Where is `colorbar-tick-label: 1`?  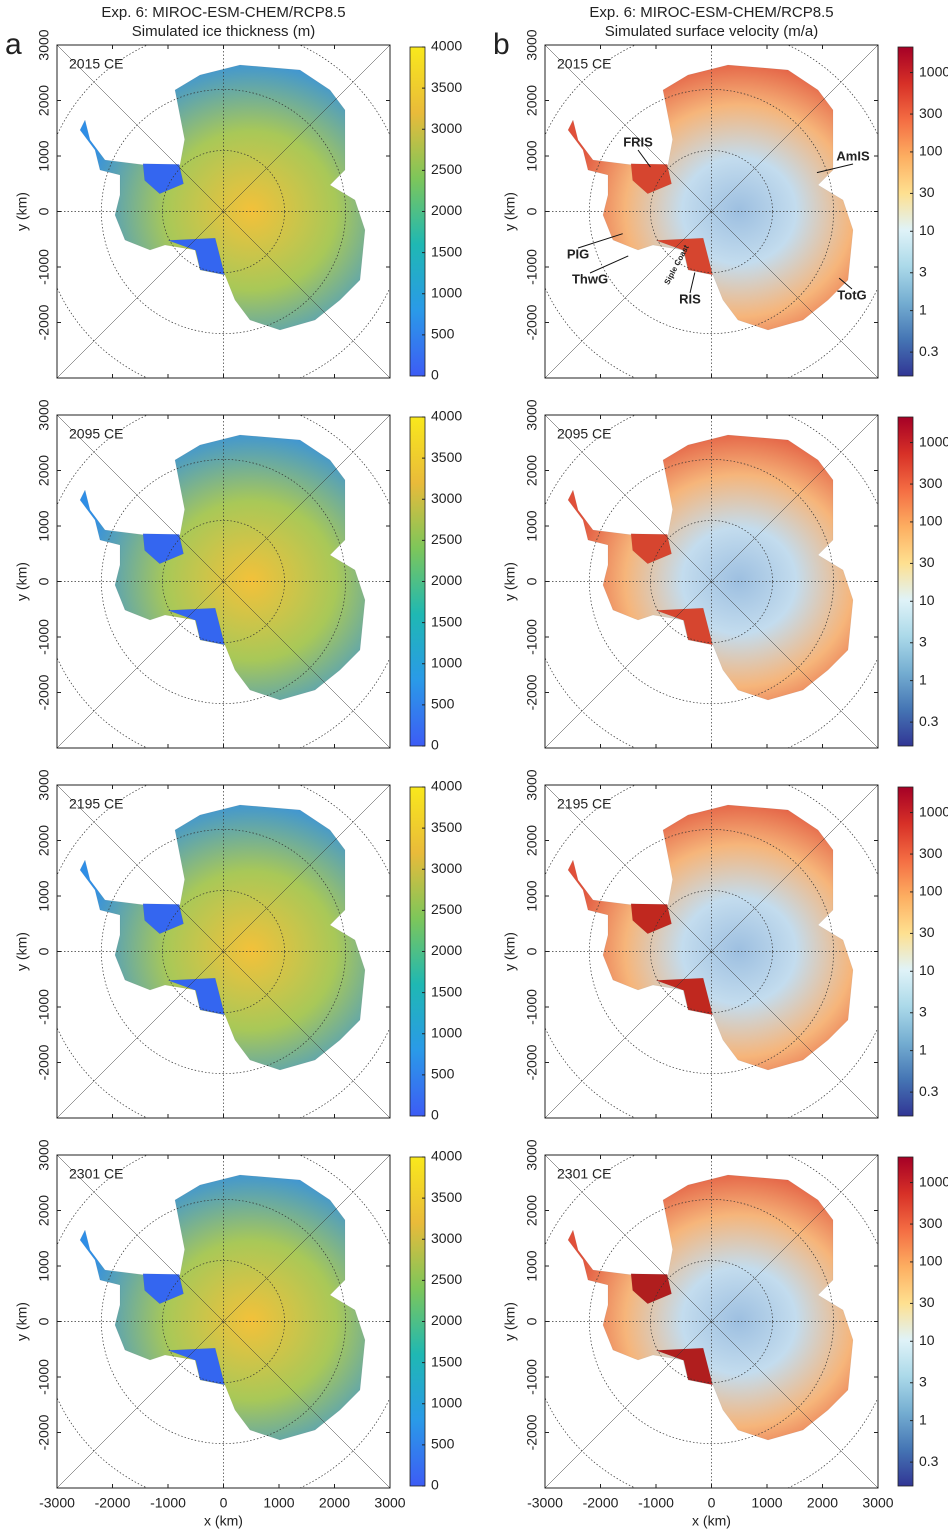
colorbar-tick-label: 1 is located at coordinates (923, 309).